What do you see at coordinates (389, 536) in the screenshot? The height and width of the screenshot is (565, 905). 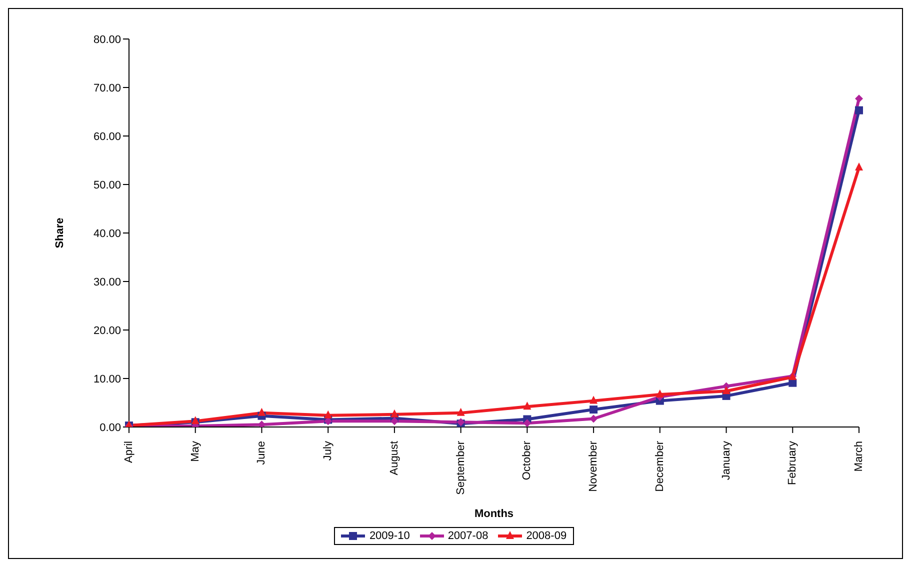 I see `legend-label: 2009-10` at bounding box center [389, 536].